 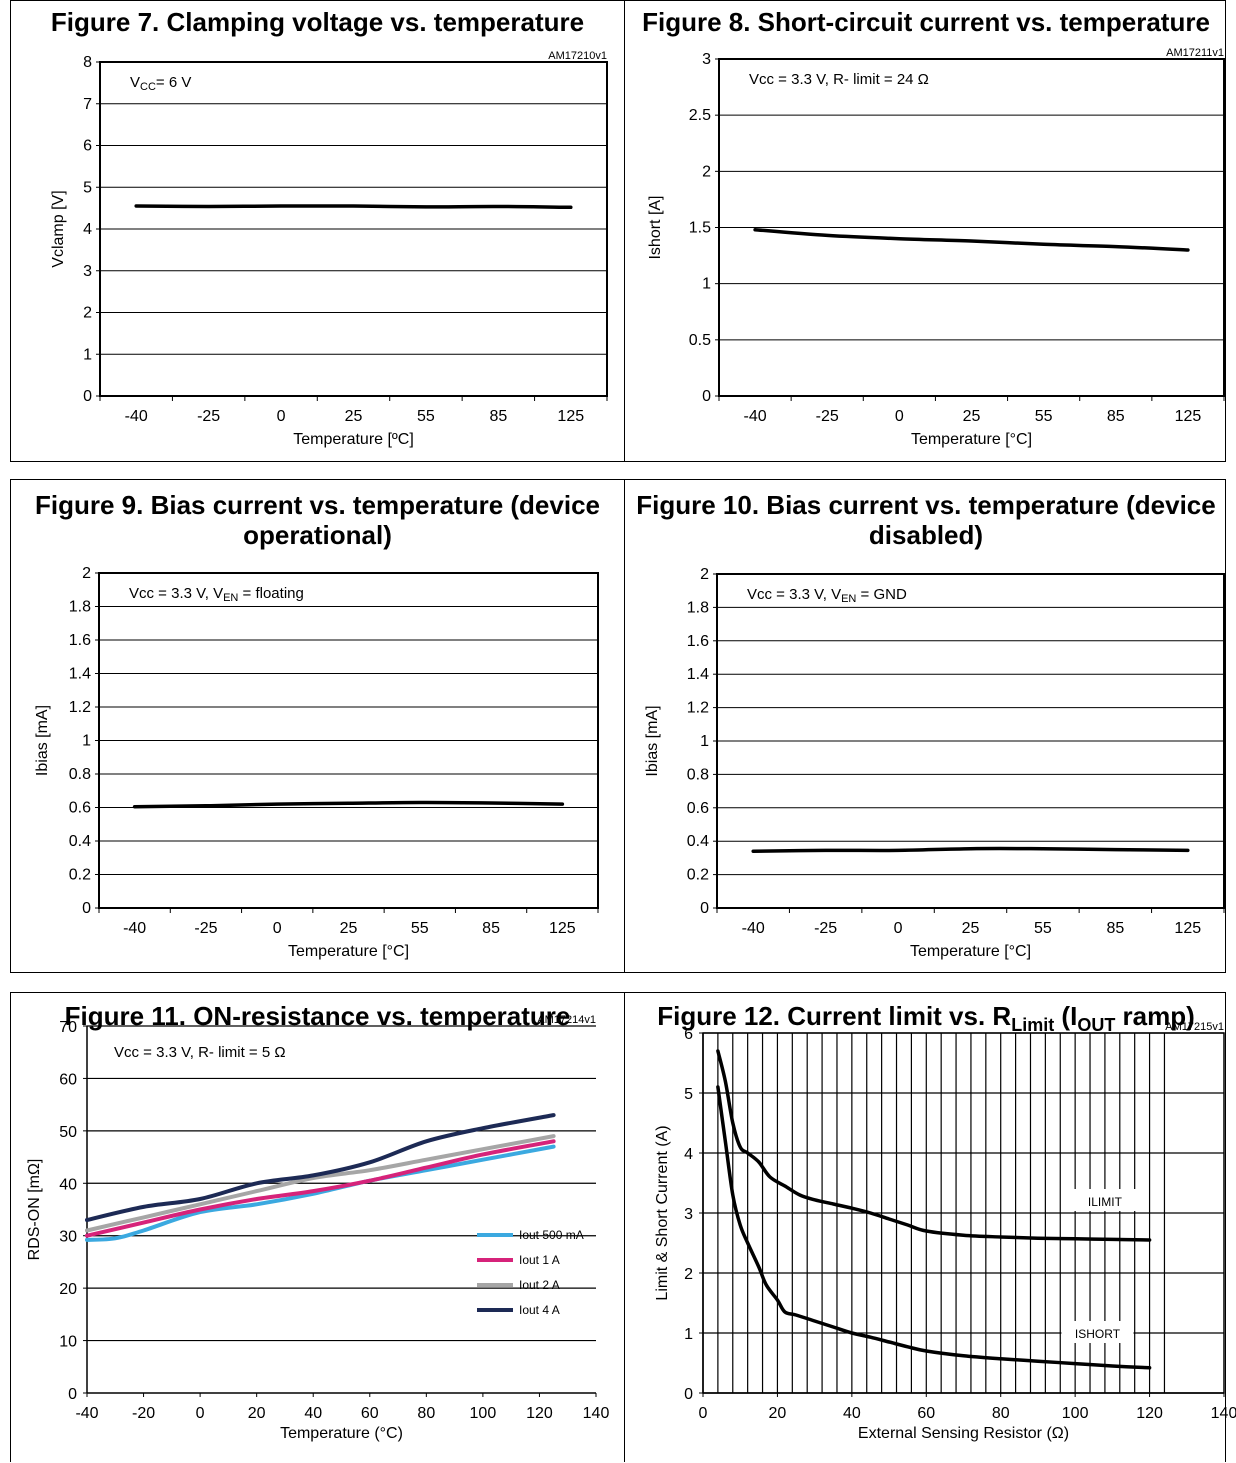 What do you see at coordinates (68, 1184) in the screenshot?
I see `y-tick-label: 40` at bounding box center [68, 1184].